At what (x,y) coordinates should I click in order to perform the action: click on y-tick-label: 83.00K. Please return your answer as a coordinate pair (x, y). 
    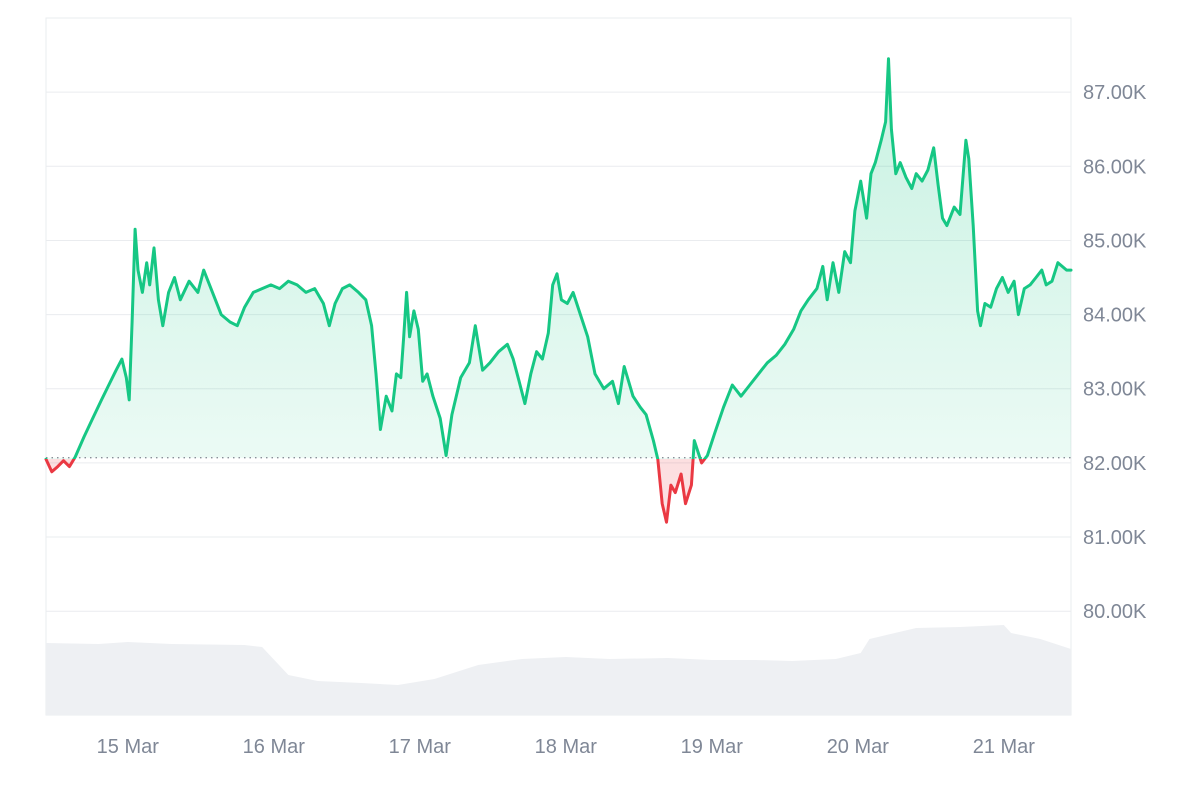
    Looking at the image, I should click on (1115, 390).